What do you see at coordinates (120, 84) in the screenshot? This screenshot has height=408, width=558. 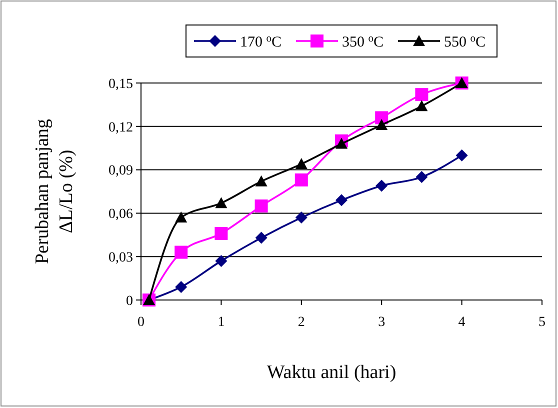 I see `y-tick-label: 0,15` at bounding box center [120, 84].